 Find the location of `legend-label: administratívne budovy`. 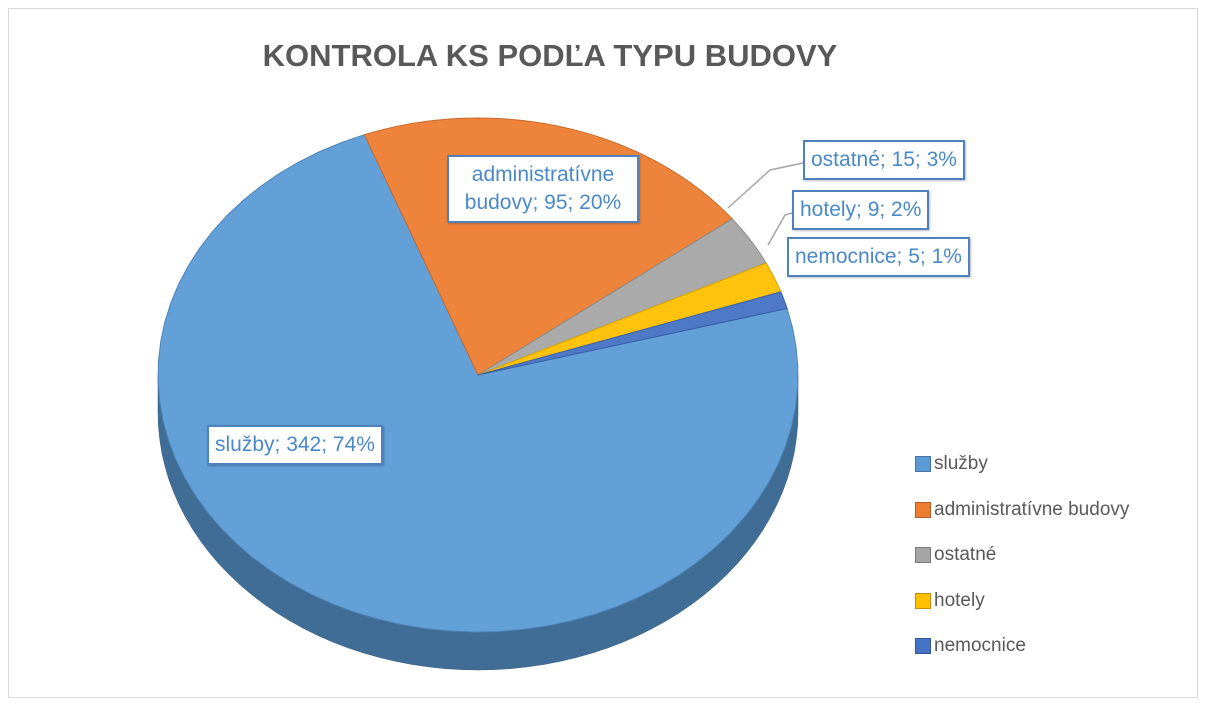

legend-label: administratívne budovy is located at coordinates (1032, 509).